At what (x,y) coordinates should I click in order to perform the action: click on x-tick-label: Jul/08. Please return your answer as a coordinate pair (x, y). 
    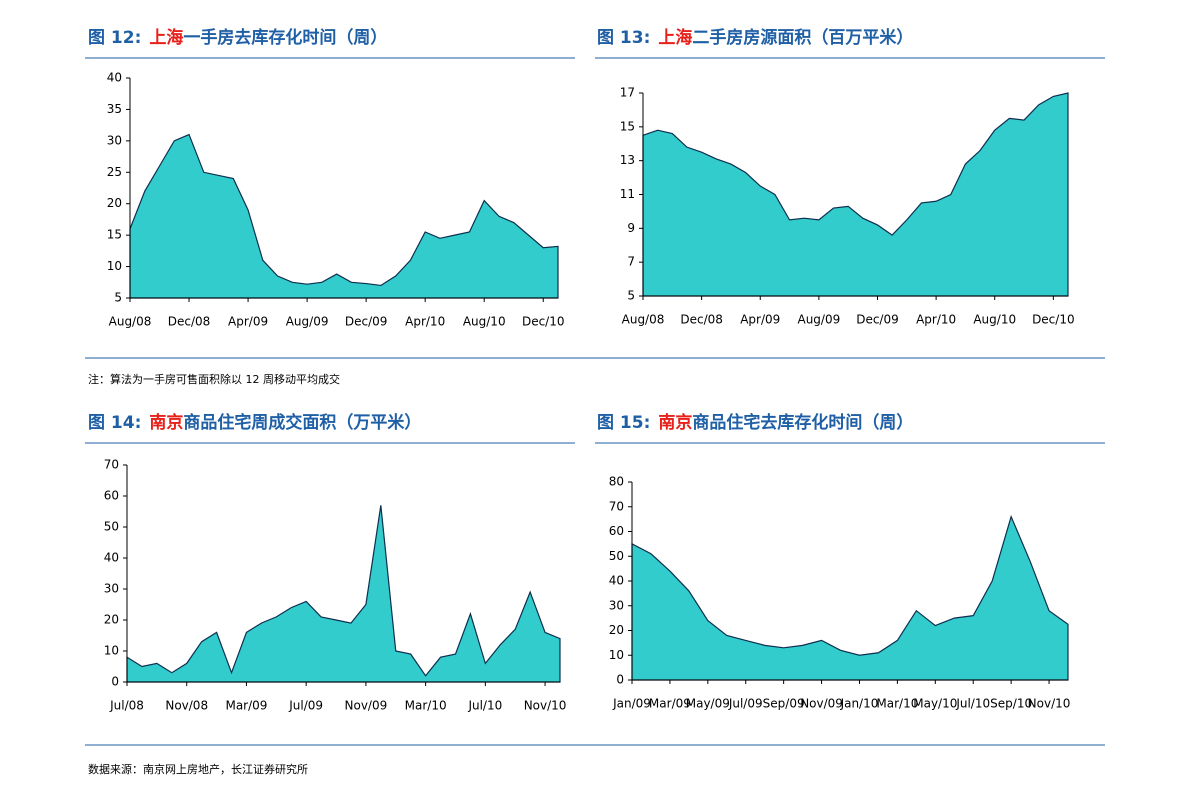
    Looking at the image, I should click on (126, 706).